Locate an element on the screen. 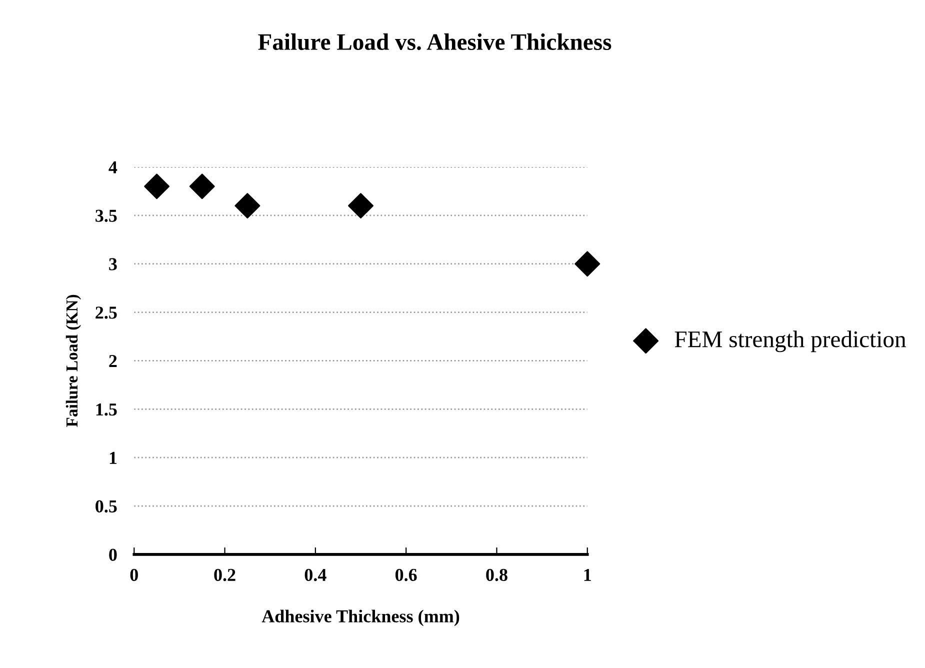 This screenshot has height=668, width=925. y-tick-label: 2 is located at coordinates (113, 361).